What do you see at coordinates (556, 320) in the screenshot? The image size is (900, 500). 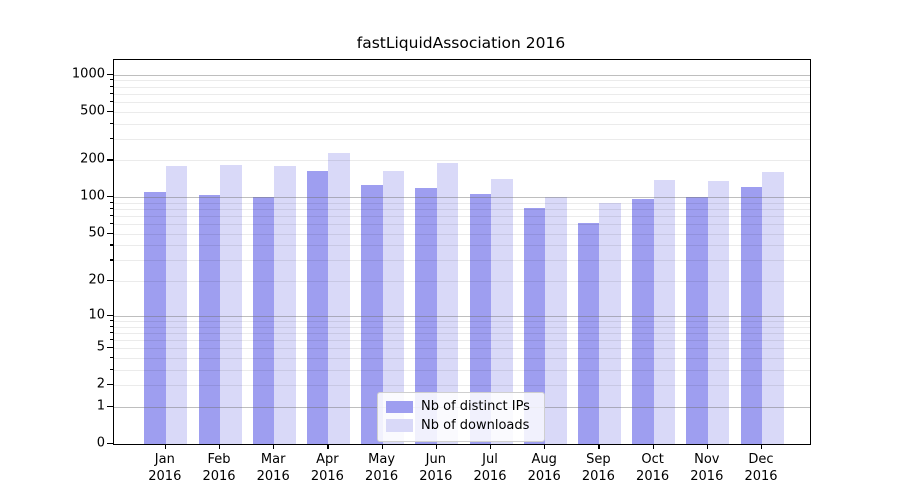 I see `bar-downloads-aug` at bounding box center [556, 320].